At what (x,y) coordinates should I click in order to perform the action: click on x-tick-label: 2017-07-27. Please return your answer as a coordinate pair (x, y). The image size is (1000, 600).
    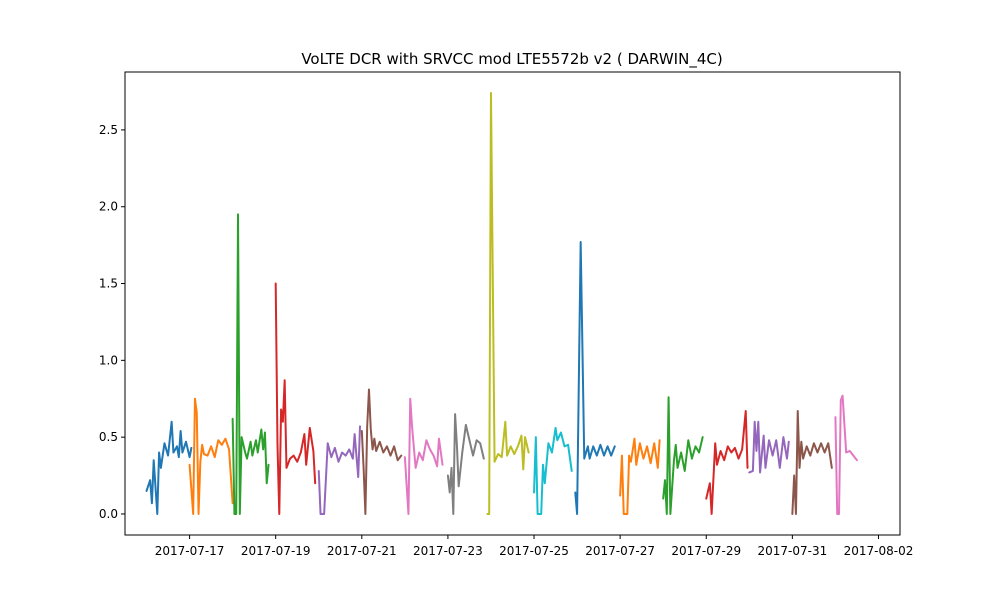
    Looking at the image, I should click on (620, 551).